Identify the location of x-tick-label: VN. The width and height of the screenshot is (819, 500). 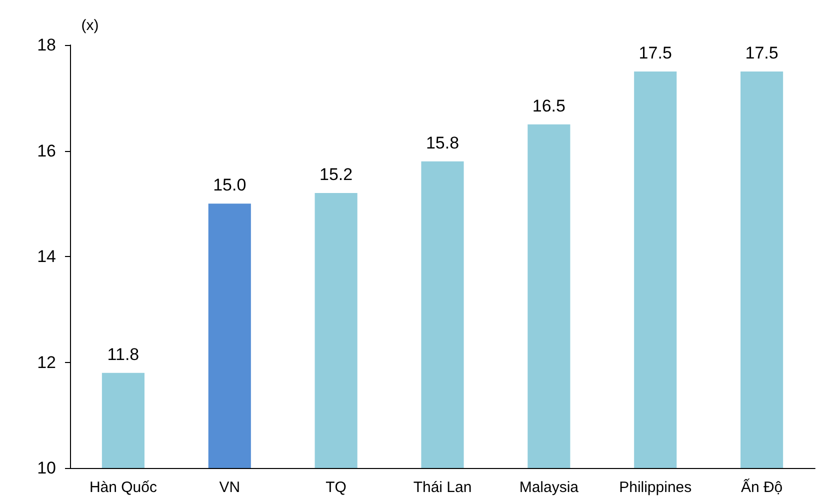
(229, 487).